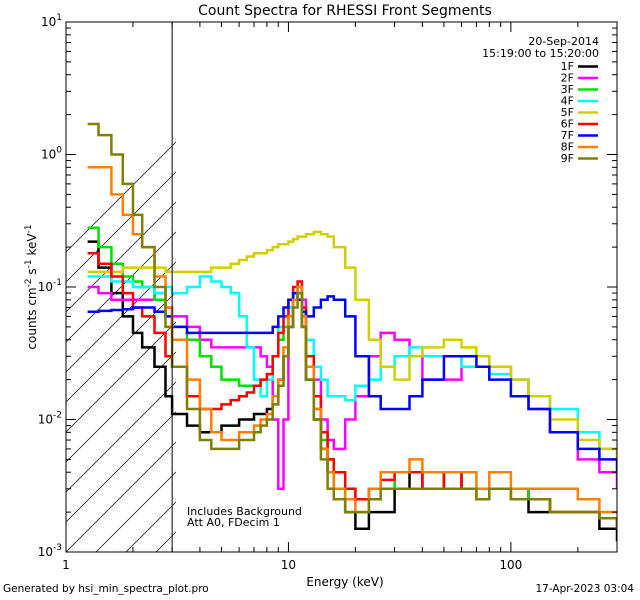  I want to click on x-axis-label: Energy (keV), so click(344, 582).